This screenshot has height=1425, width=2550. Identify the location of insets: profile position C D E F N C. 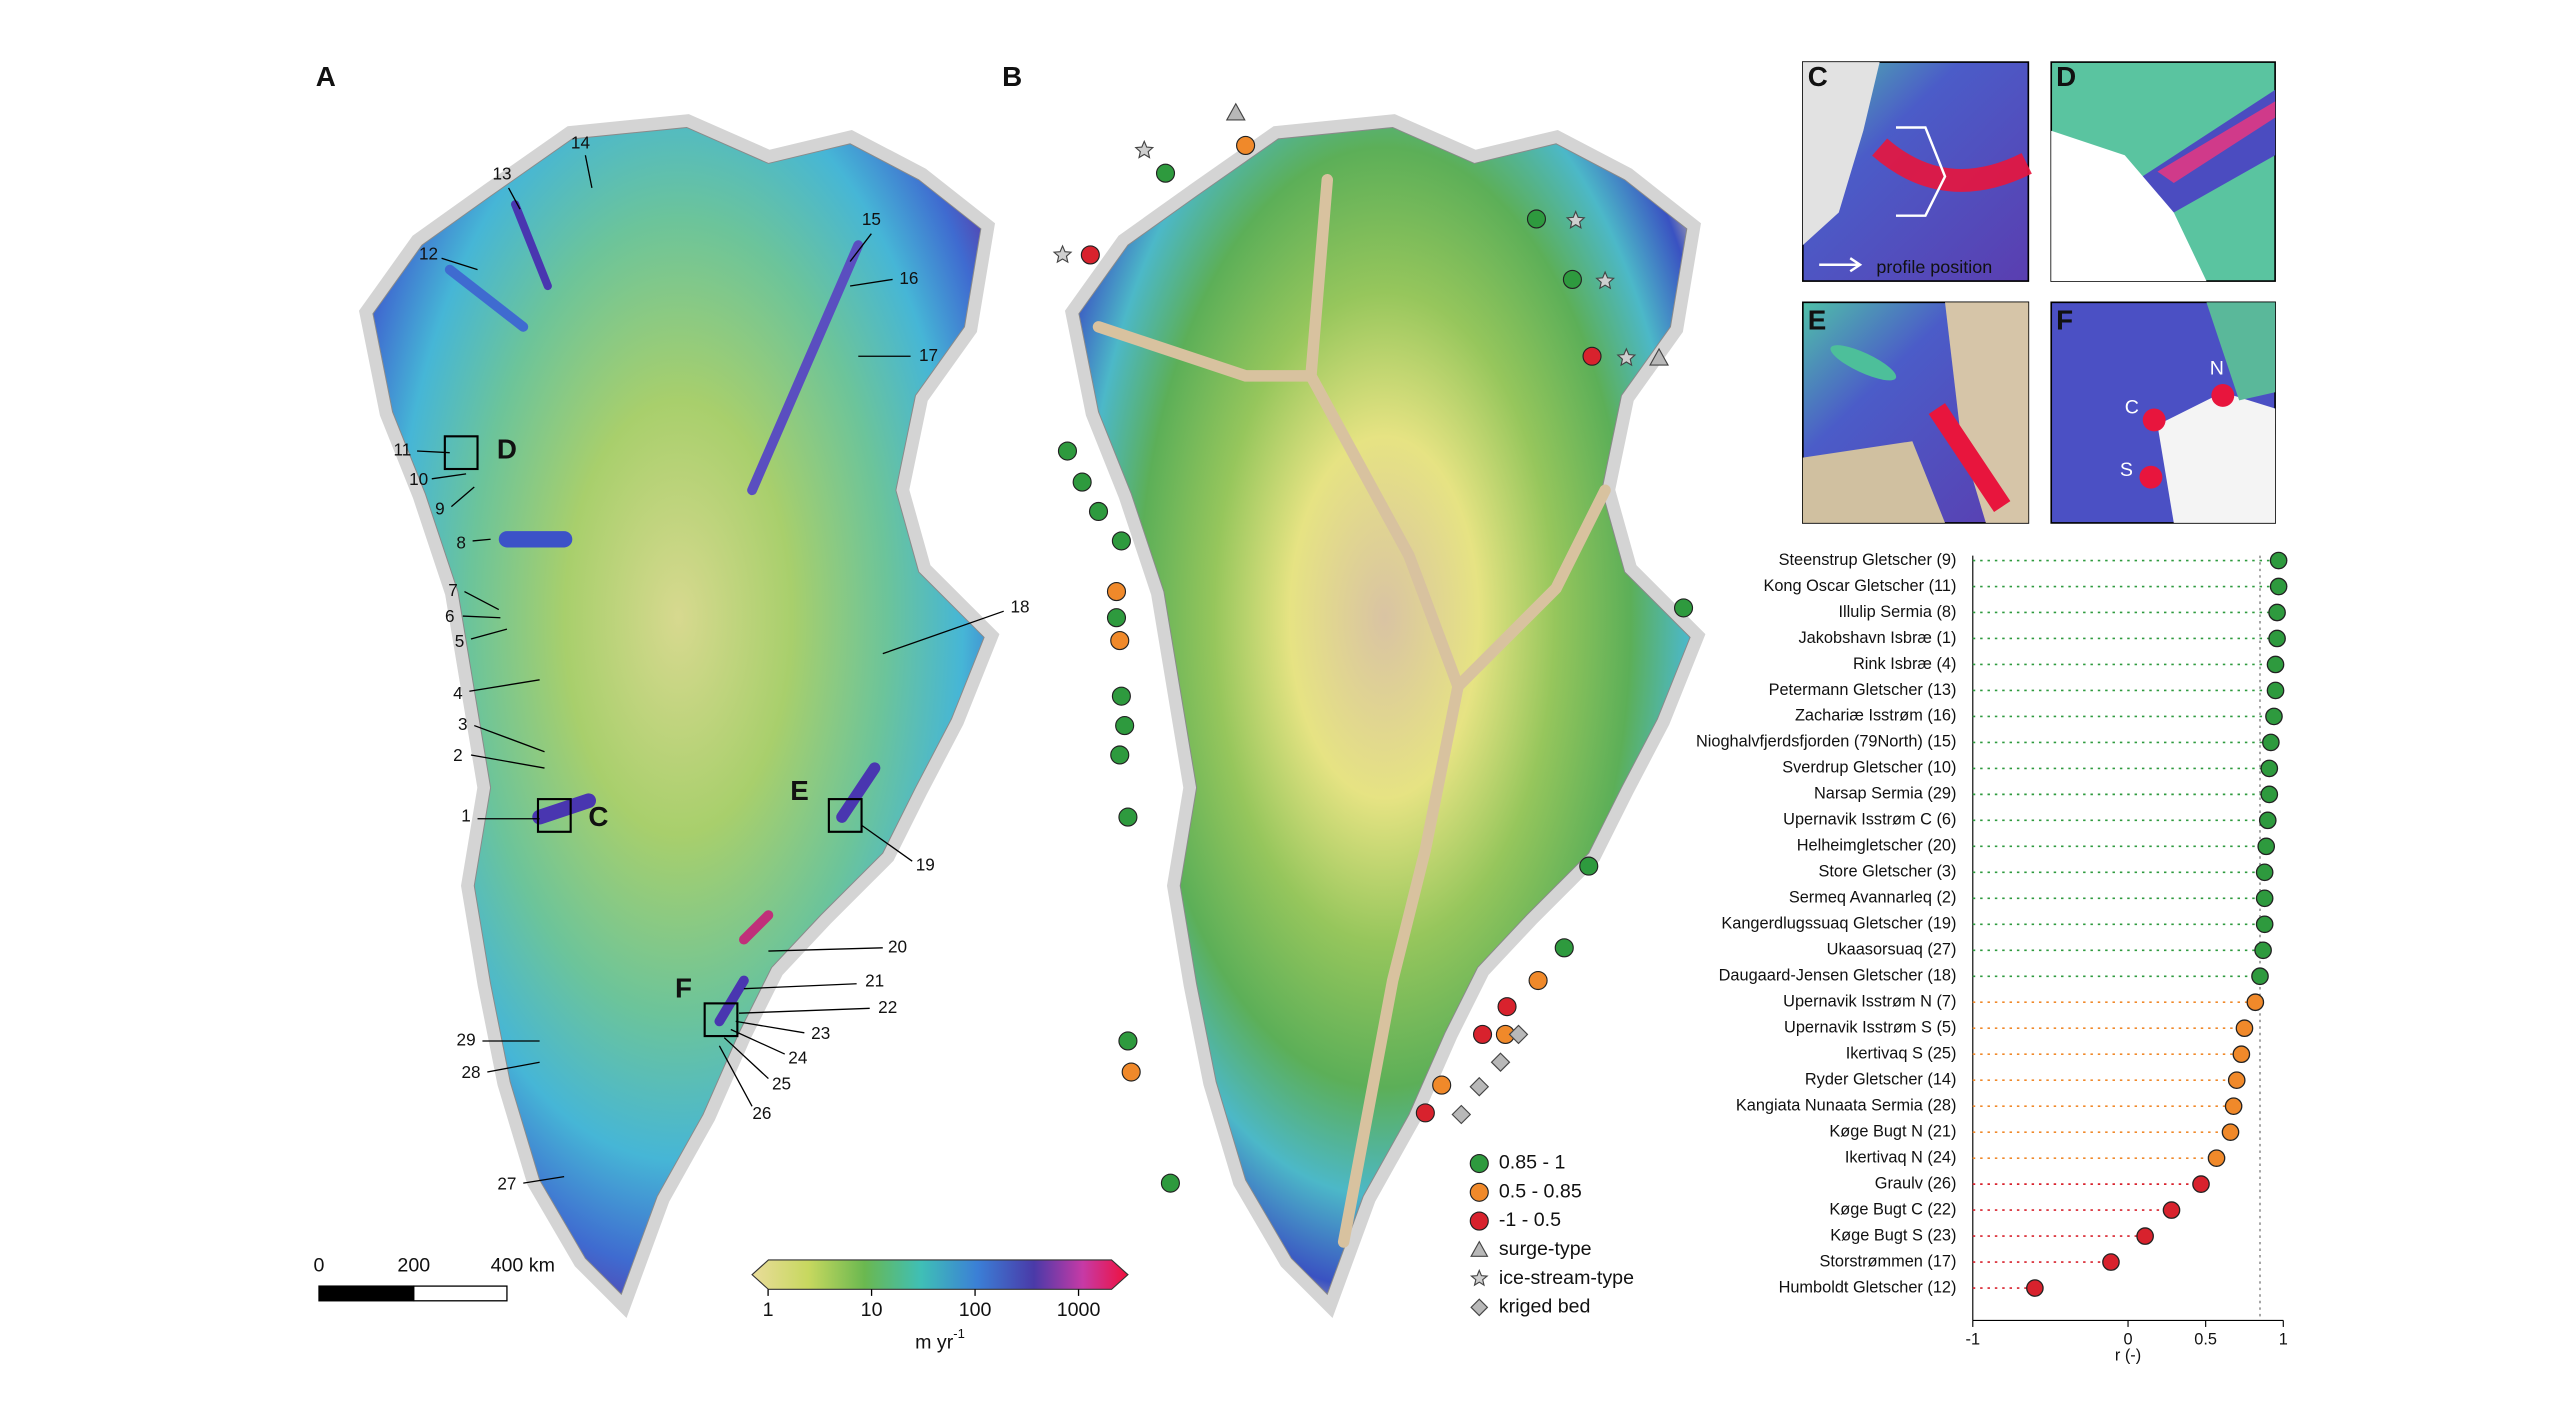
(2039, 292).